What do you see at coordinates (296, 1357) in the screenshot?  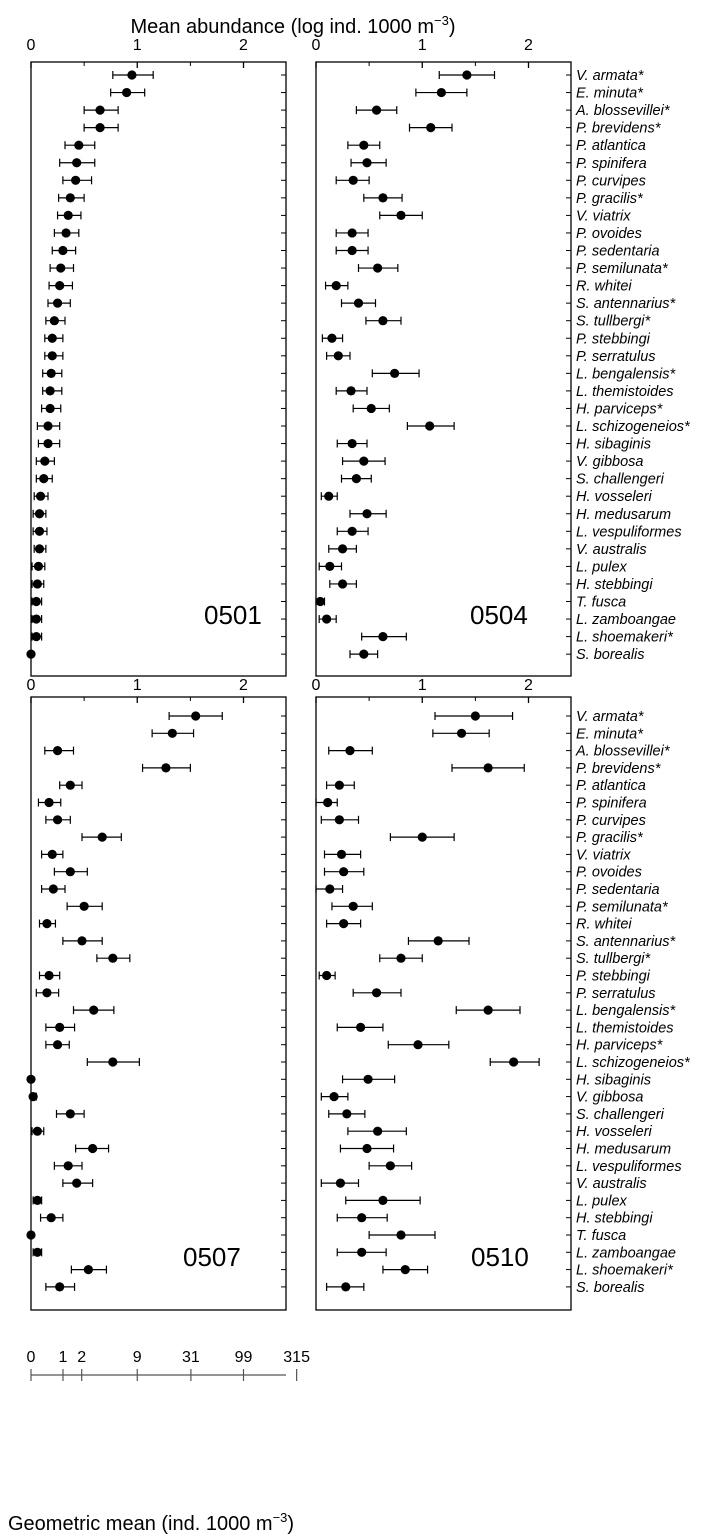 I see `secondary-tick-label: 315` at bounding box center [296, 1357].